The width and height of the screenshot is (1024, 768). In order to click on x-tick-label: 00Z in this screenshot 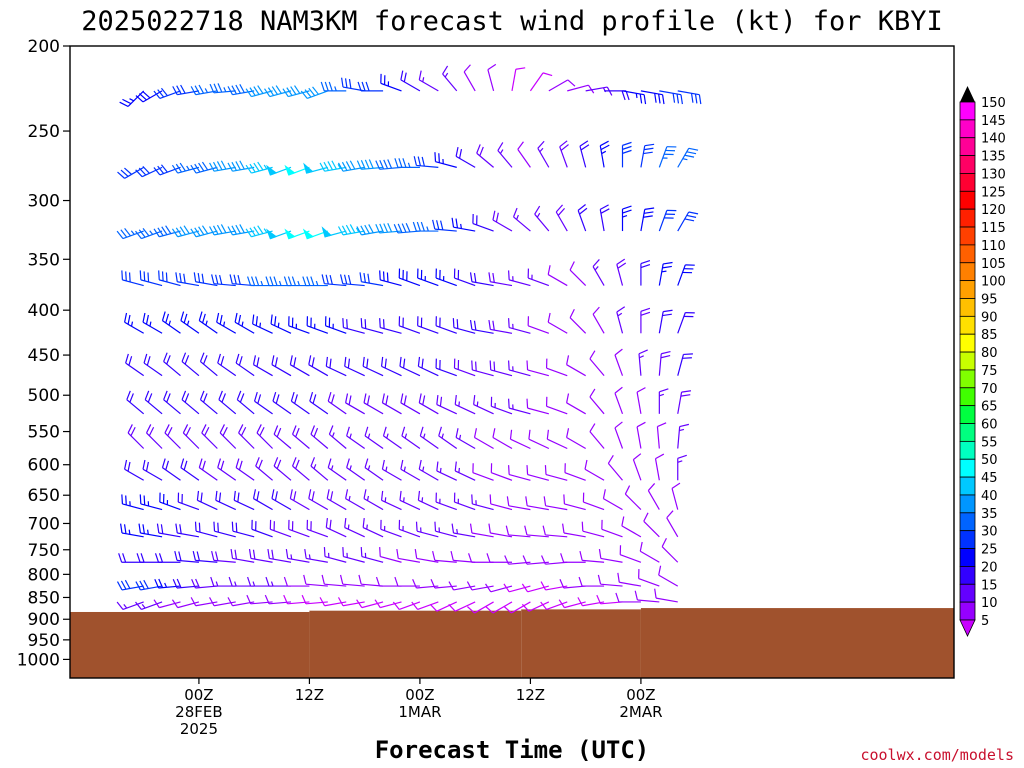, I will do `click(419, 695)`.